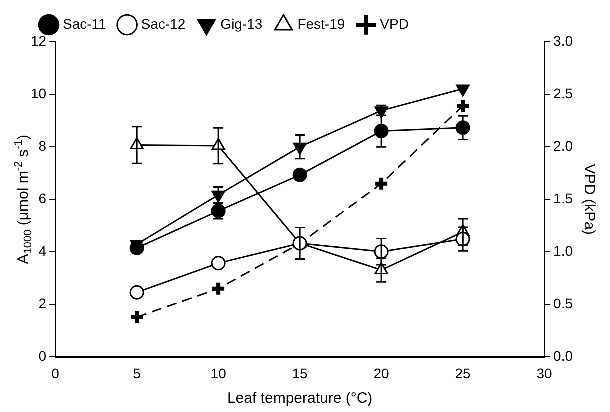 This screenshot has width=610, height=412. I want to click on y-tick-label: 8, so click(42, 146).